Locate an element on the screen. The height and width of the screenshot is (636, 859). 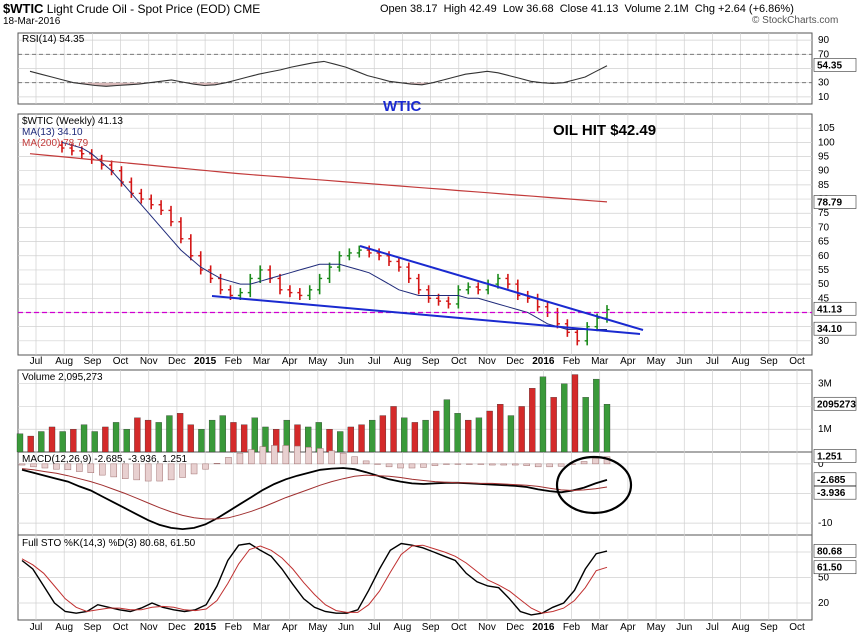
macd-signal-badge-box is located at coordinates (835, 492).